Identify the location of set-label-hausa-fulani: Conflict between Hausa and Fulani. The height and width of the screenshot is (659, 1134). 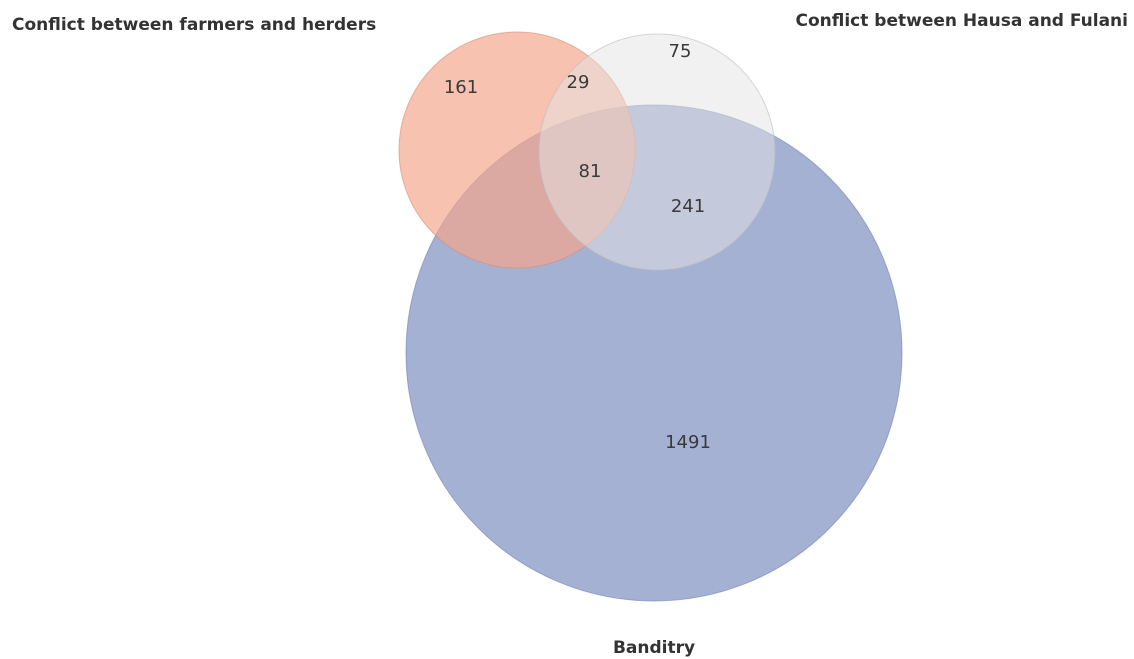
(962, 21).